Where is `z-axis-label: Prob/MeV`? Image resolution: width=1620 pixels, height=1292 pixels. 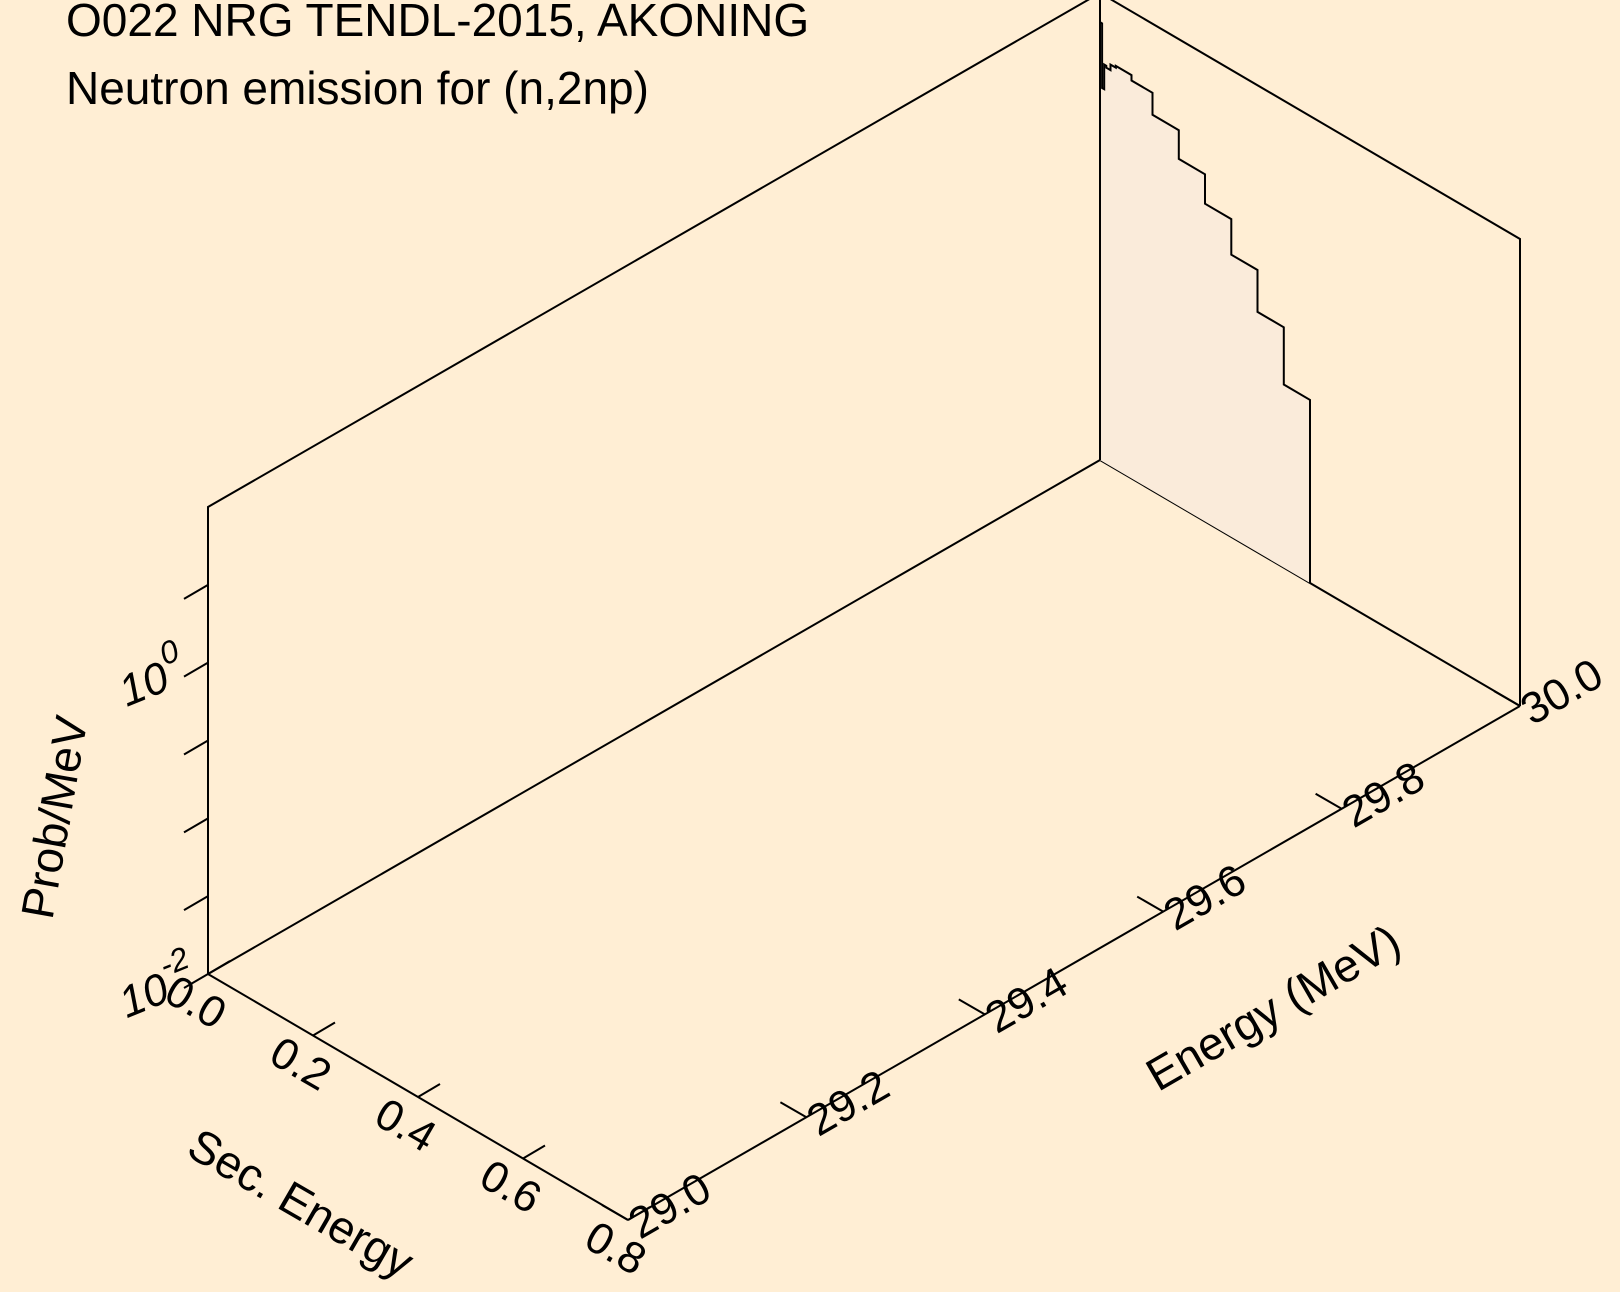
z-axis-label: Prob/MeV is located at coordinates (54, 817).